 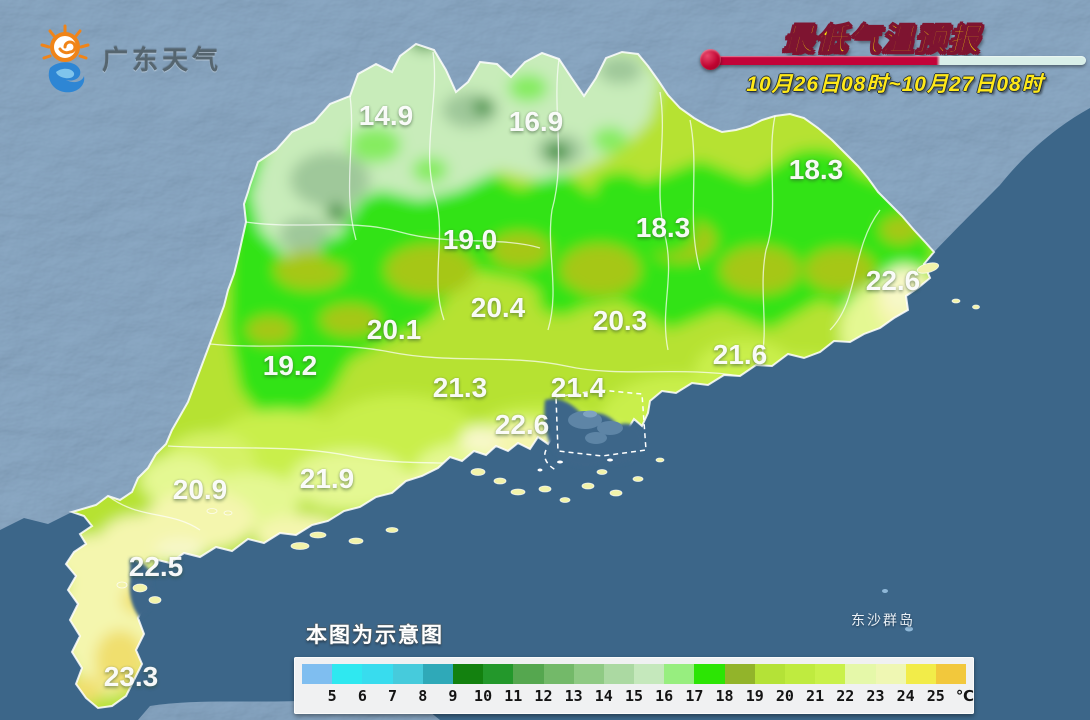 I want to click on temperature-value-label: 21.9, so click(x=327, y=478).